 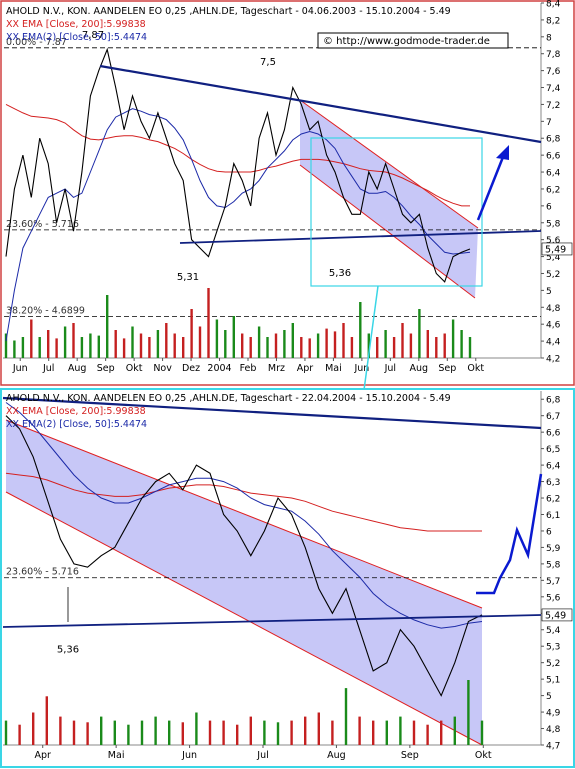 What do you see at coordinates (76, 411) in the screenshot?
I see `bottom-legend-ema200: XX EMA [Close, 200]:5.99838` at bounding box center [76, 411].